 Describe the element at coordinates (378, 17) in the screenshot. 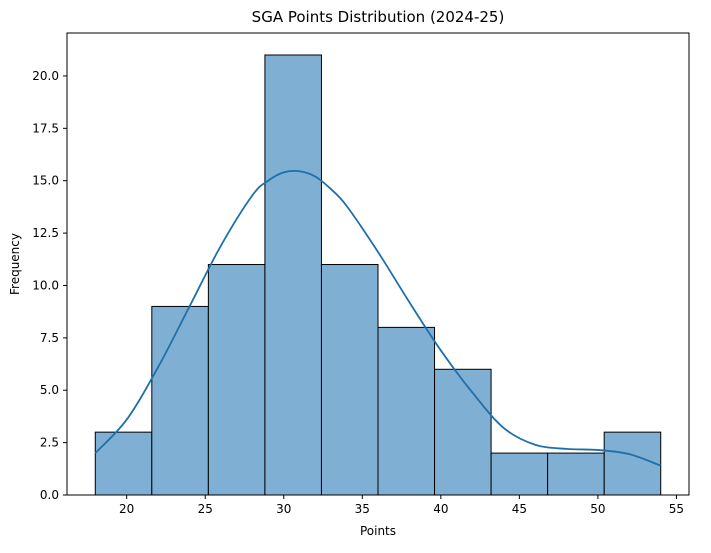

I see `chart-title: SGA Points Distribution (2024-25)` at that location.